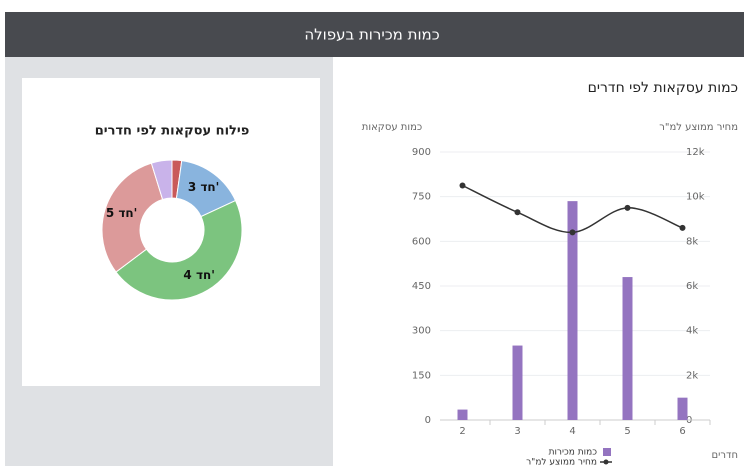 The height and width of the screenshot is (470, 744). I want to click on y2-tick-label: 12k, so click(695, 152).